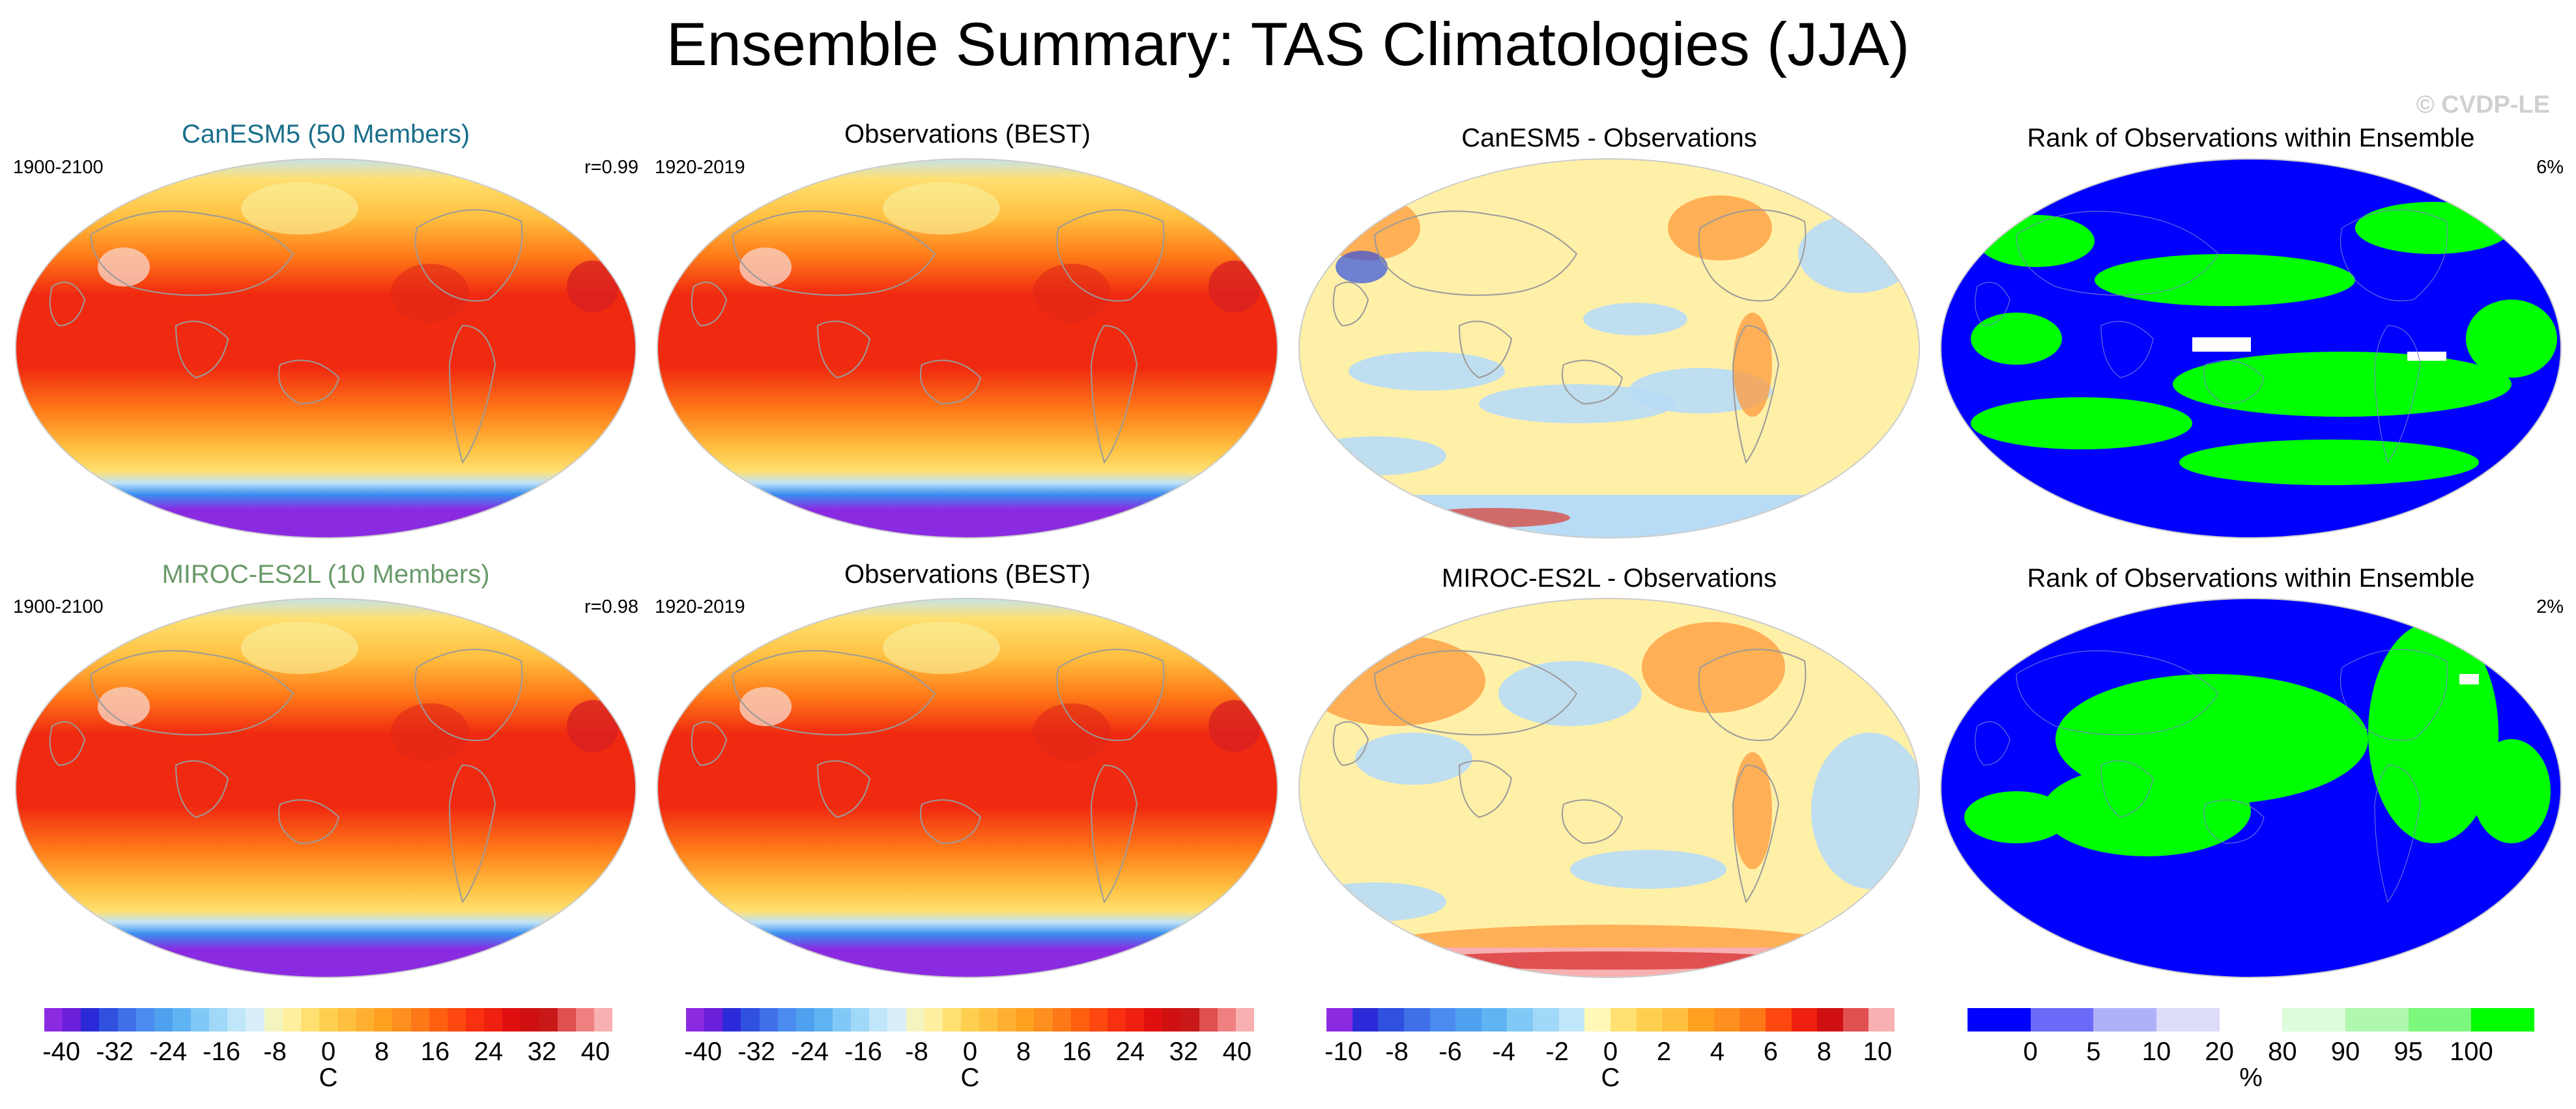 Image resolution: width=2576 pixels, height=1109 pixels. What do you see at coordinates (1878, 1051) in the screenshot?
I see `colorbar-tick-label: 10` at bounding box center [1878, 1051].